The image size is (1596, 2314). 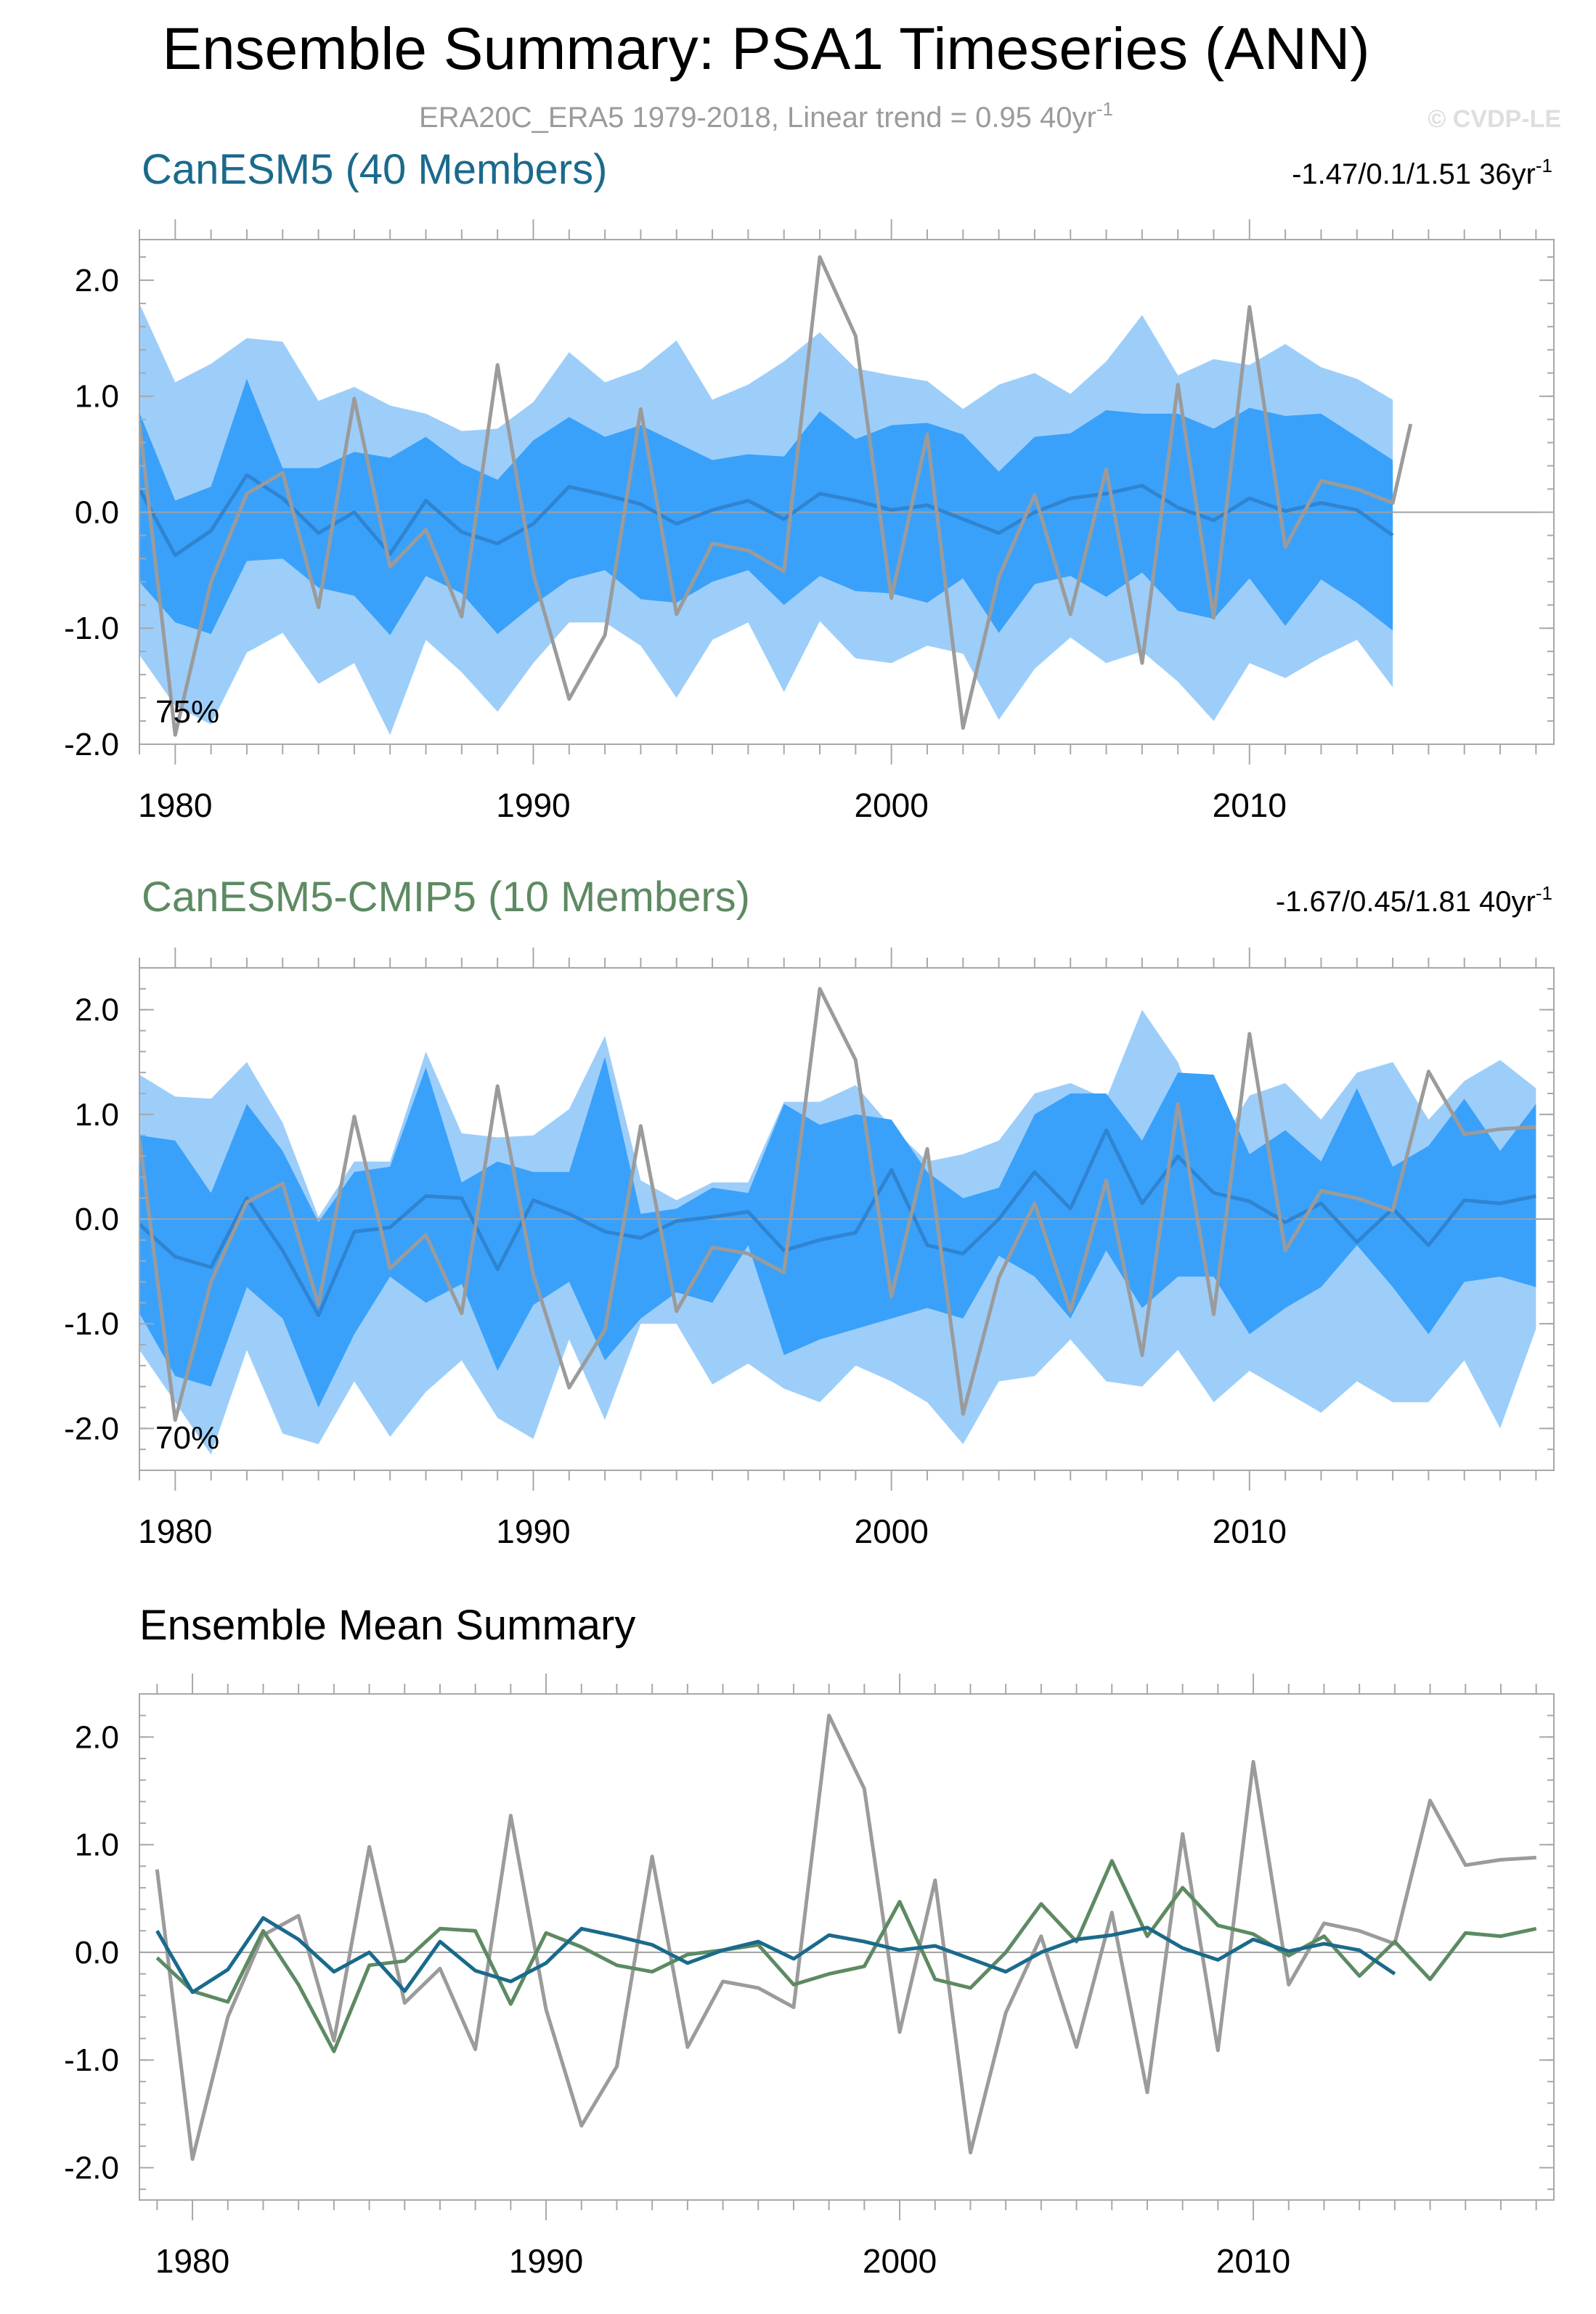 What do you see at coordinates (891, 1531) in the screenshot?
I see `p2-x-tick-label: 2000` at bounding box center [891, 1531].